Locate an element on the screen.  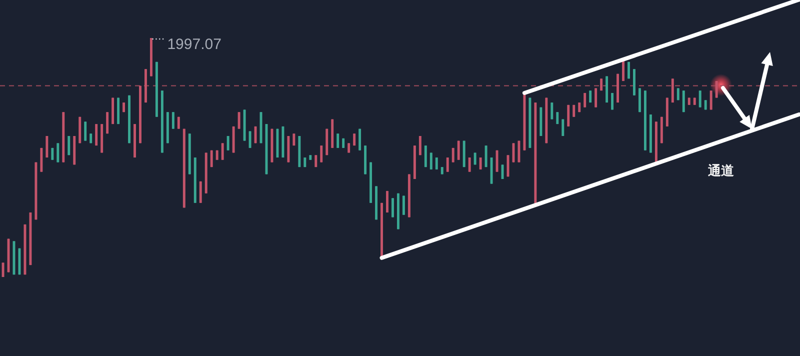
annotation: 1997.07 is located at coordinates (194, 44).